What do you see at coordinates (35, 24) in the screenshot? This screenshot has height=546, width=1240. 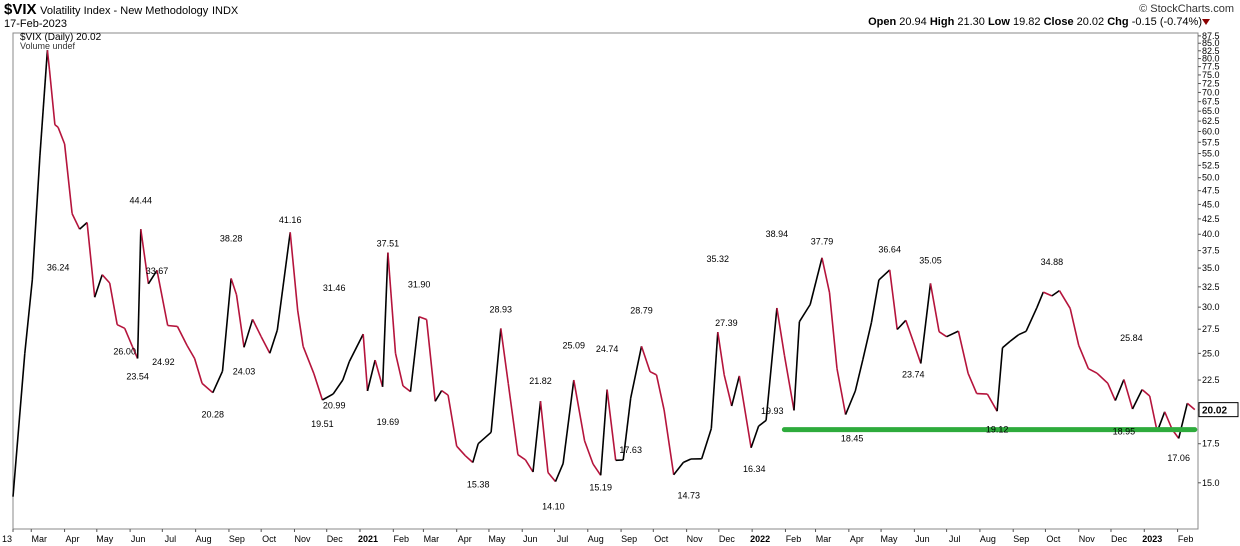 I see `chart-date: 17-Feb-2023` at bounding box center [35, 24].